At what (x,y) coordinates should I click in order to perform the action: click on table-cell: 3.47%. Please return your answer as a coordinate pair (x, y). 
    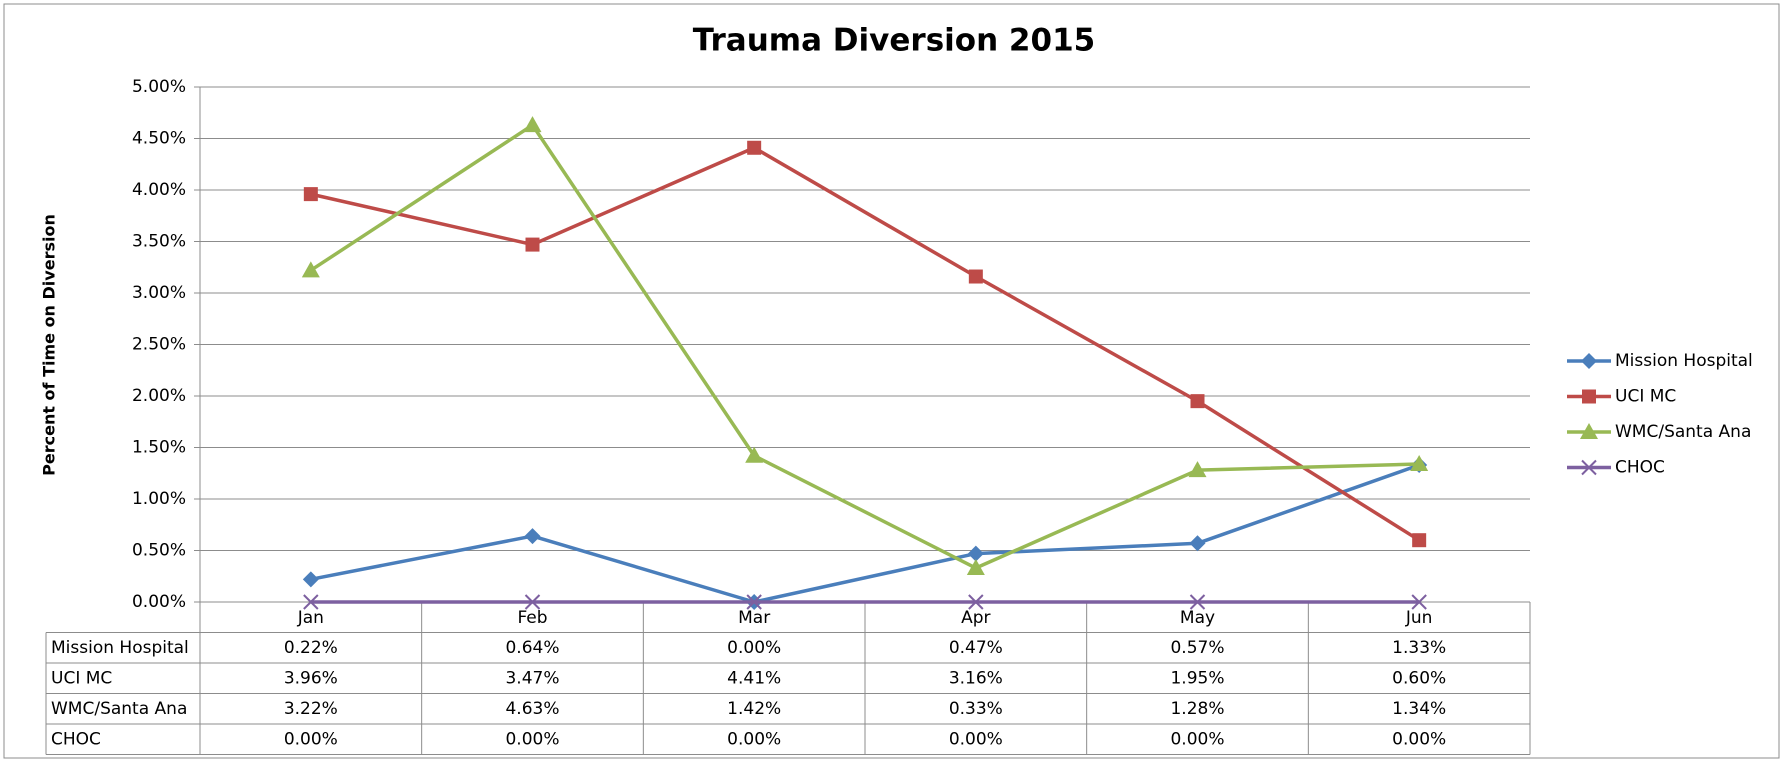
    Looking at the image, I should click on (532, 678).